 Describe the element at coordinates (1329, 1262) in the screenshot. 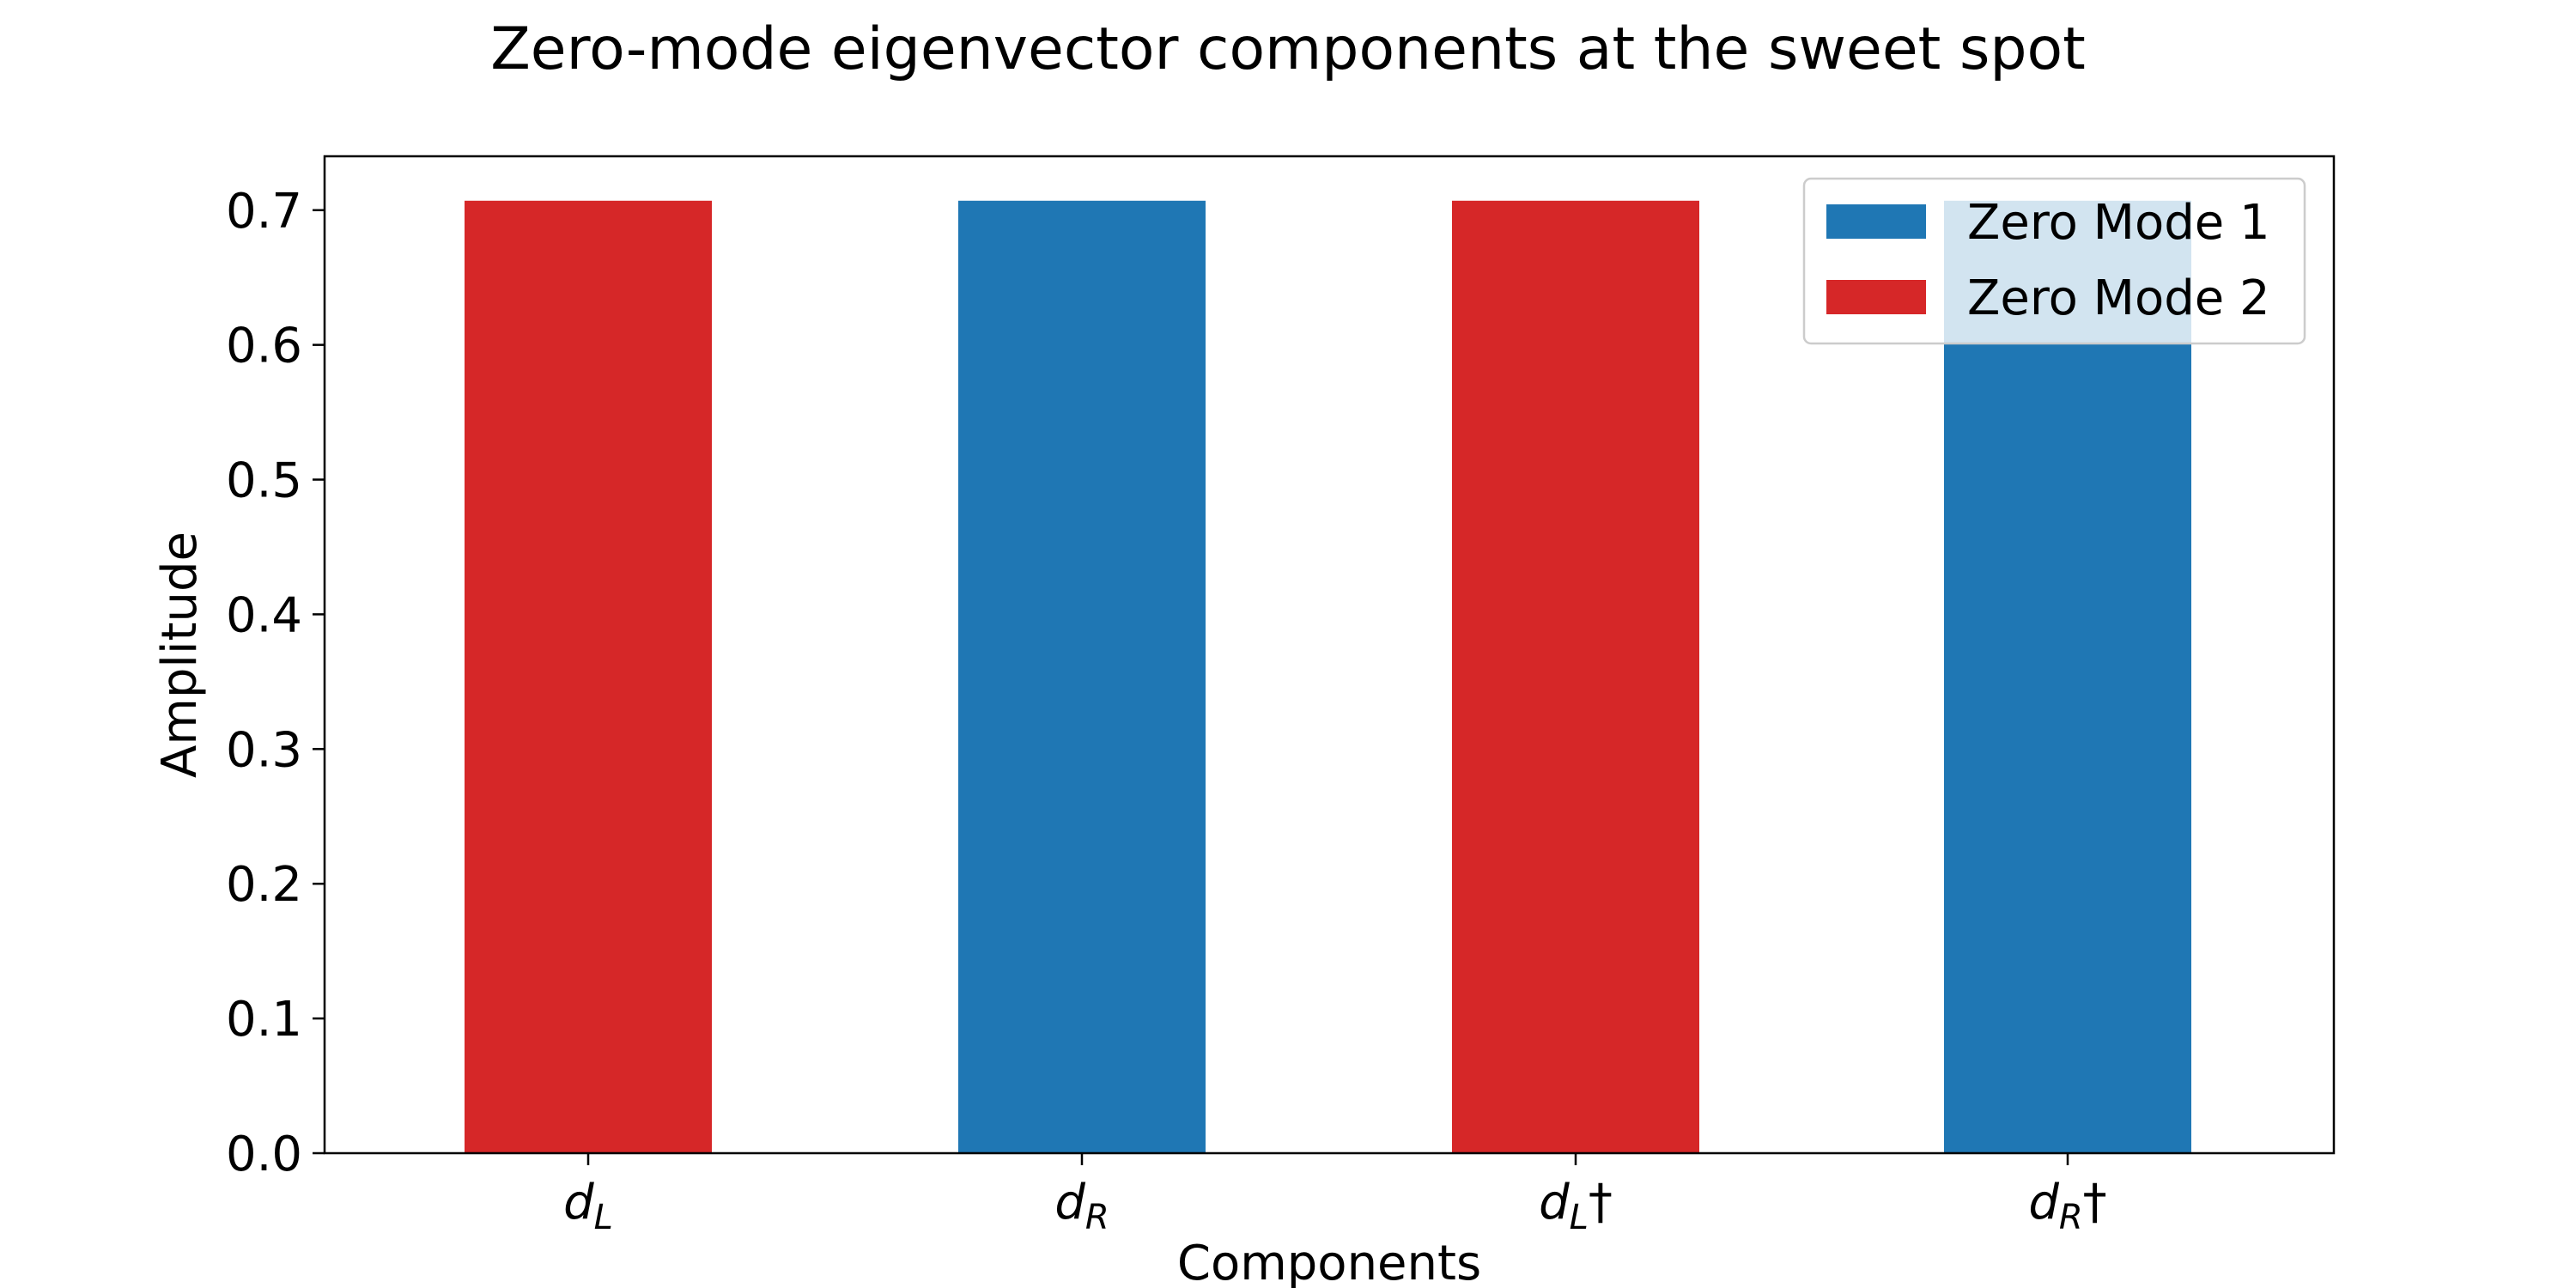

I see `x-axis-label: Components` at that location.